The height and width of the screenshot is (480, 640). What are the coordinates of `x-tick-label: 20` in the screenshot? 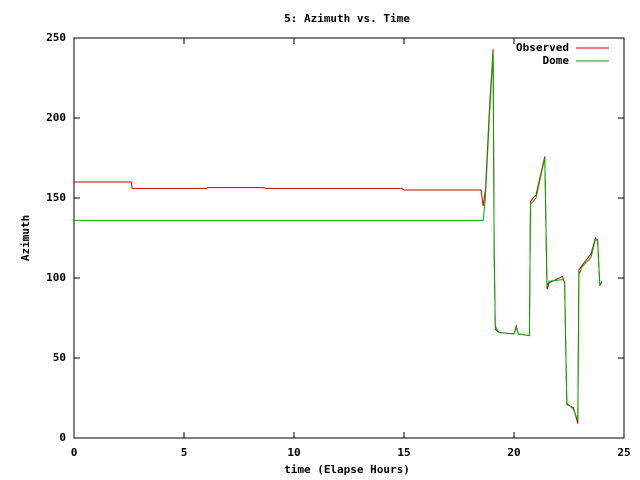 It's located at (513, 452).